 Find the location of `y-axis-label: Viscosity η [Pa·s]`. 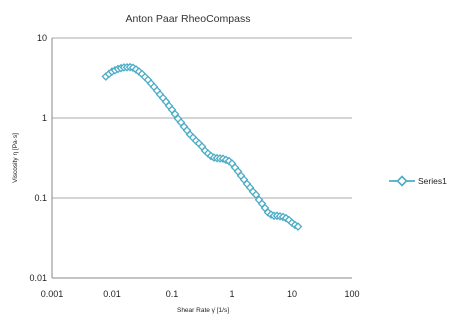

y-axis-label: Viscosity η [Pa·s] is located at coordinates (15, 158).